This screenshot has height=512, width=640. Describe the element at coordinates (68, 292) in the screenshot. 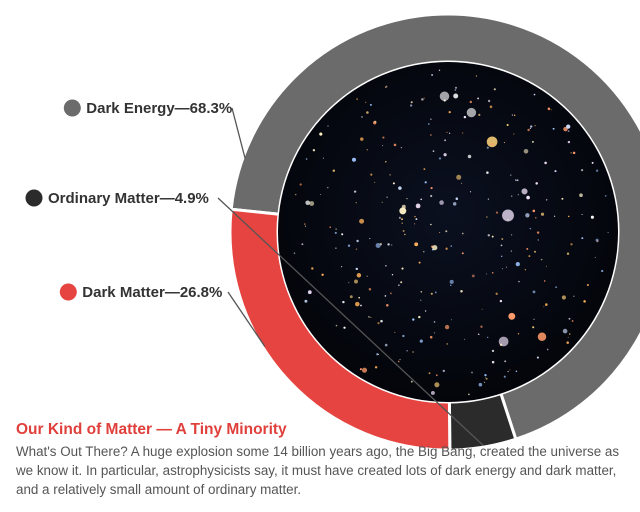

I see `dark-matter-legend-marker` at that location.